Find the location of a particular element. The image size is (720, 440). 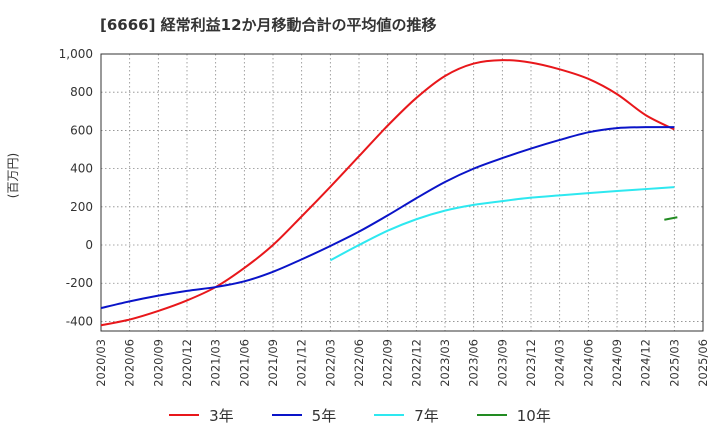

x-tick-label: 2024/09 is located at coordinates (617, 363).